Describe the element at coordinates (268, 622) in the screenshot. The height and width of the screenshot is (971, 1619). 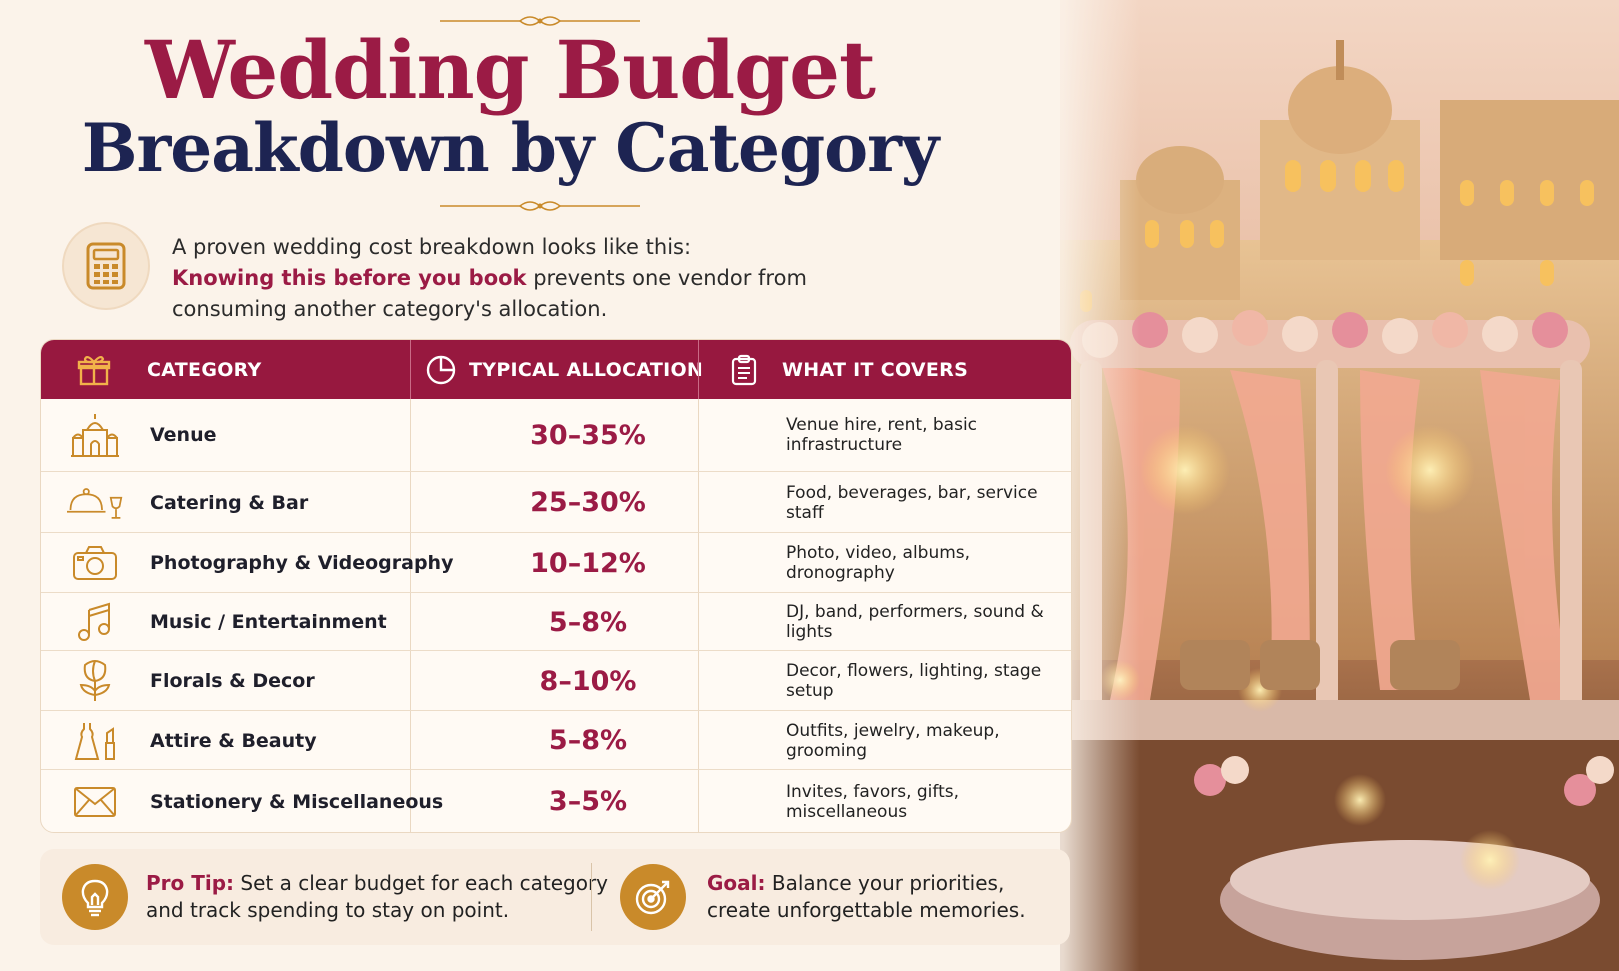
I see `row-category: Music / Entertainment` at that location.